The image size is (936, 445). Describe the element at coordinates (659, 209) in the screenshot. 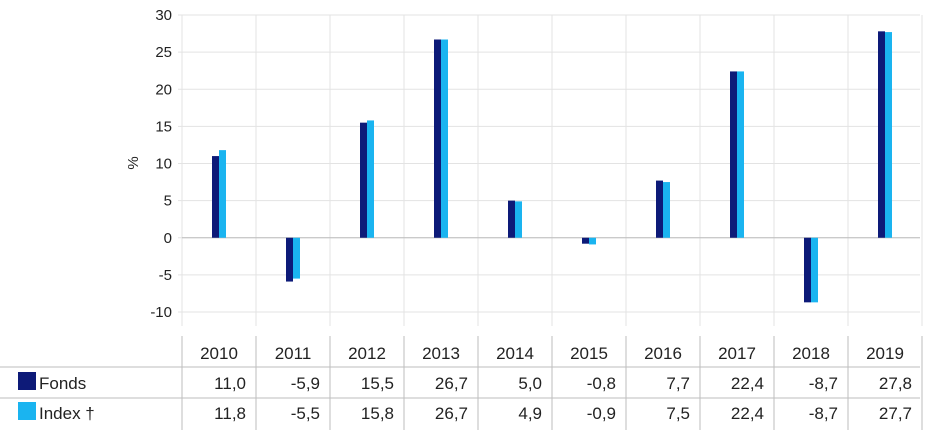

I see `bar-fonds-2016` at that location.